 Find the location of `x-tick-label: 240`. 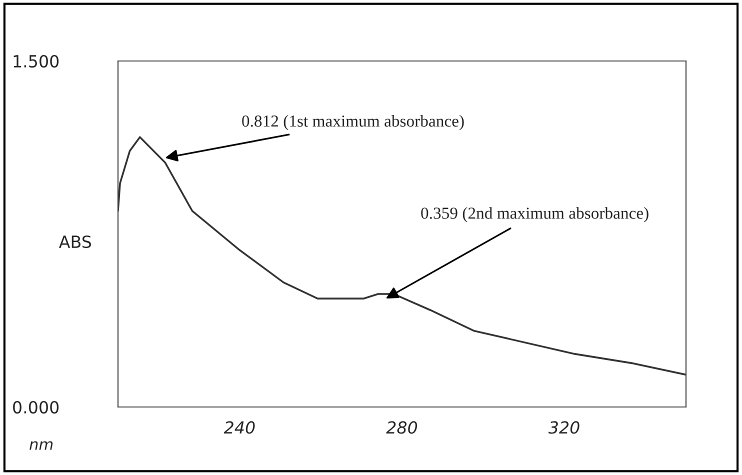

x-tick-label: 240 is located at coordinates (239, 427).